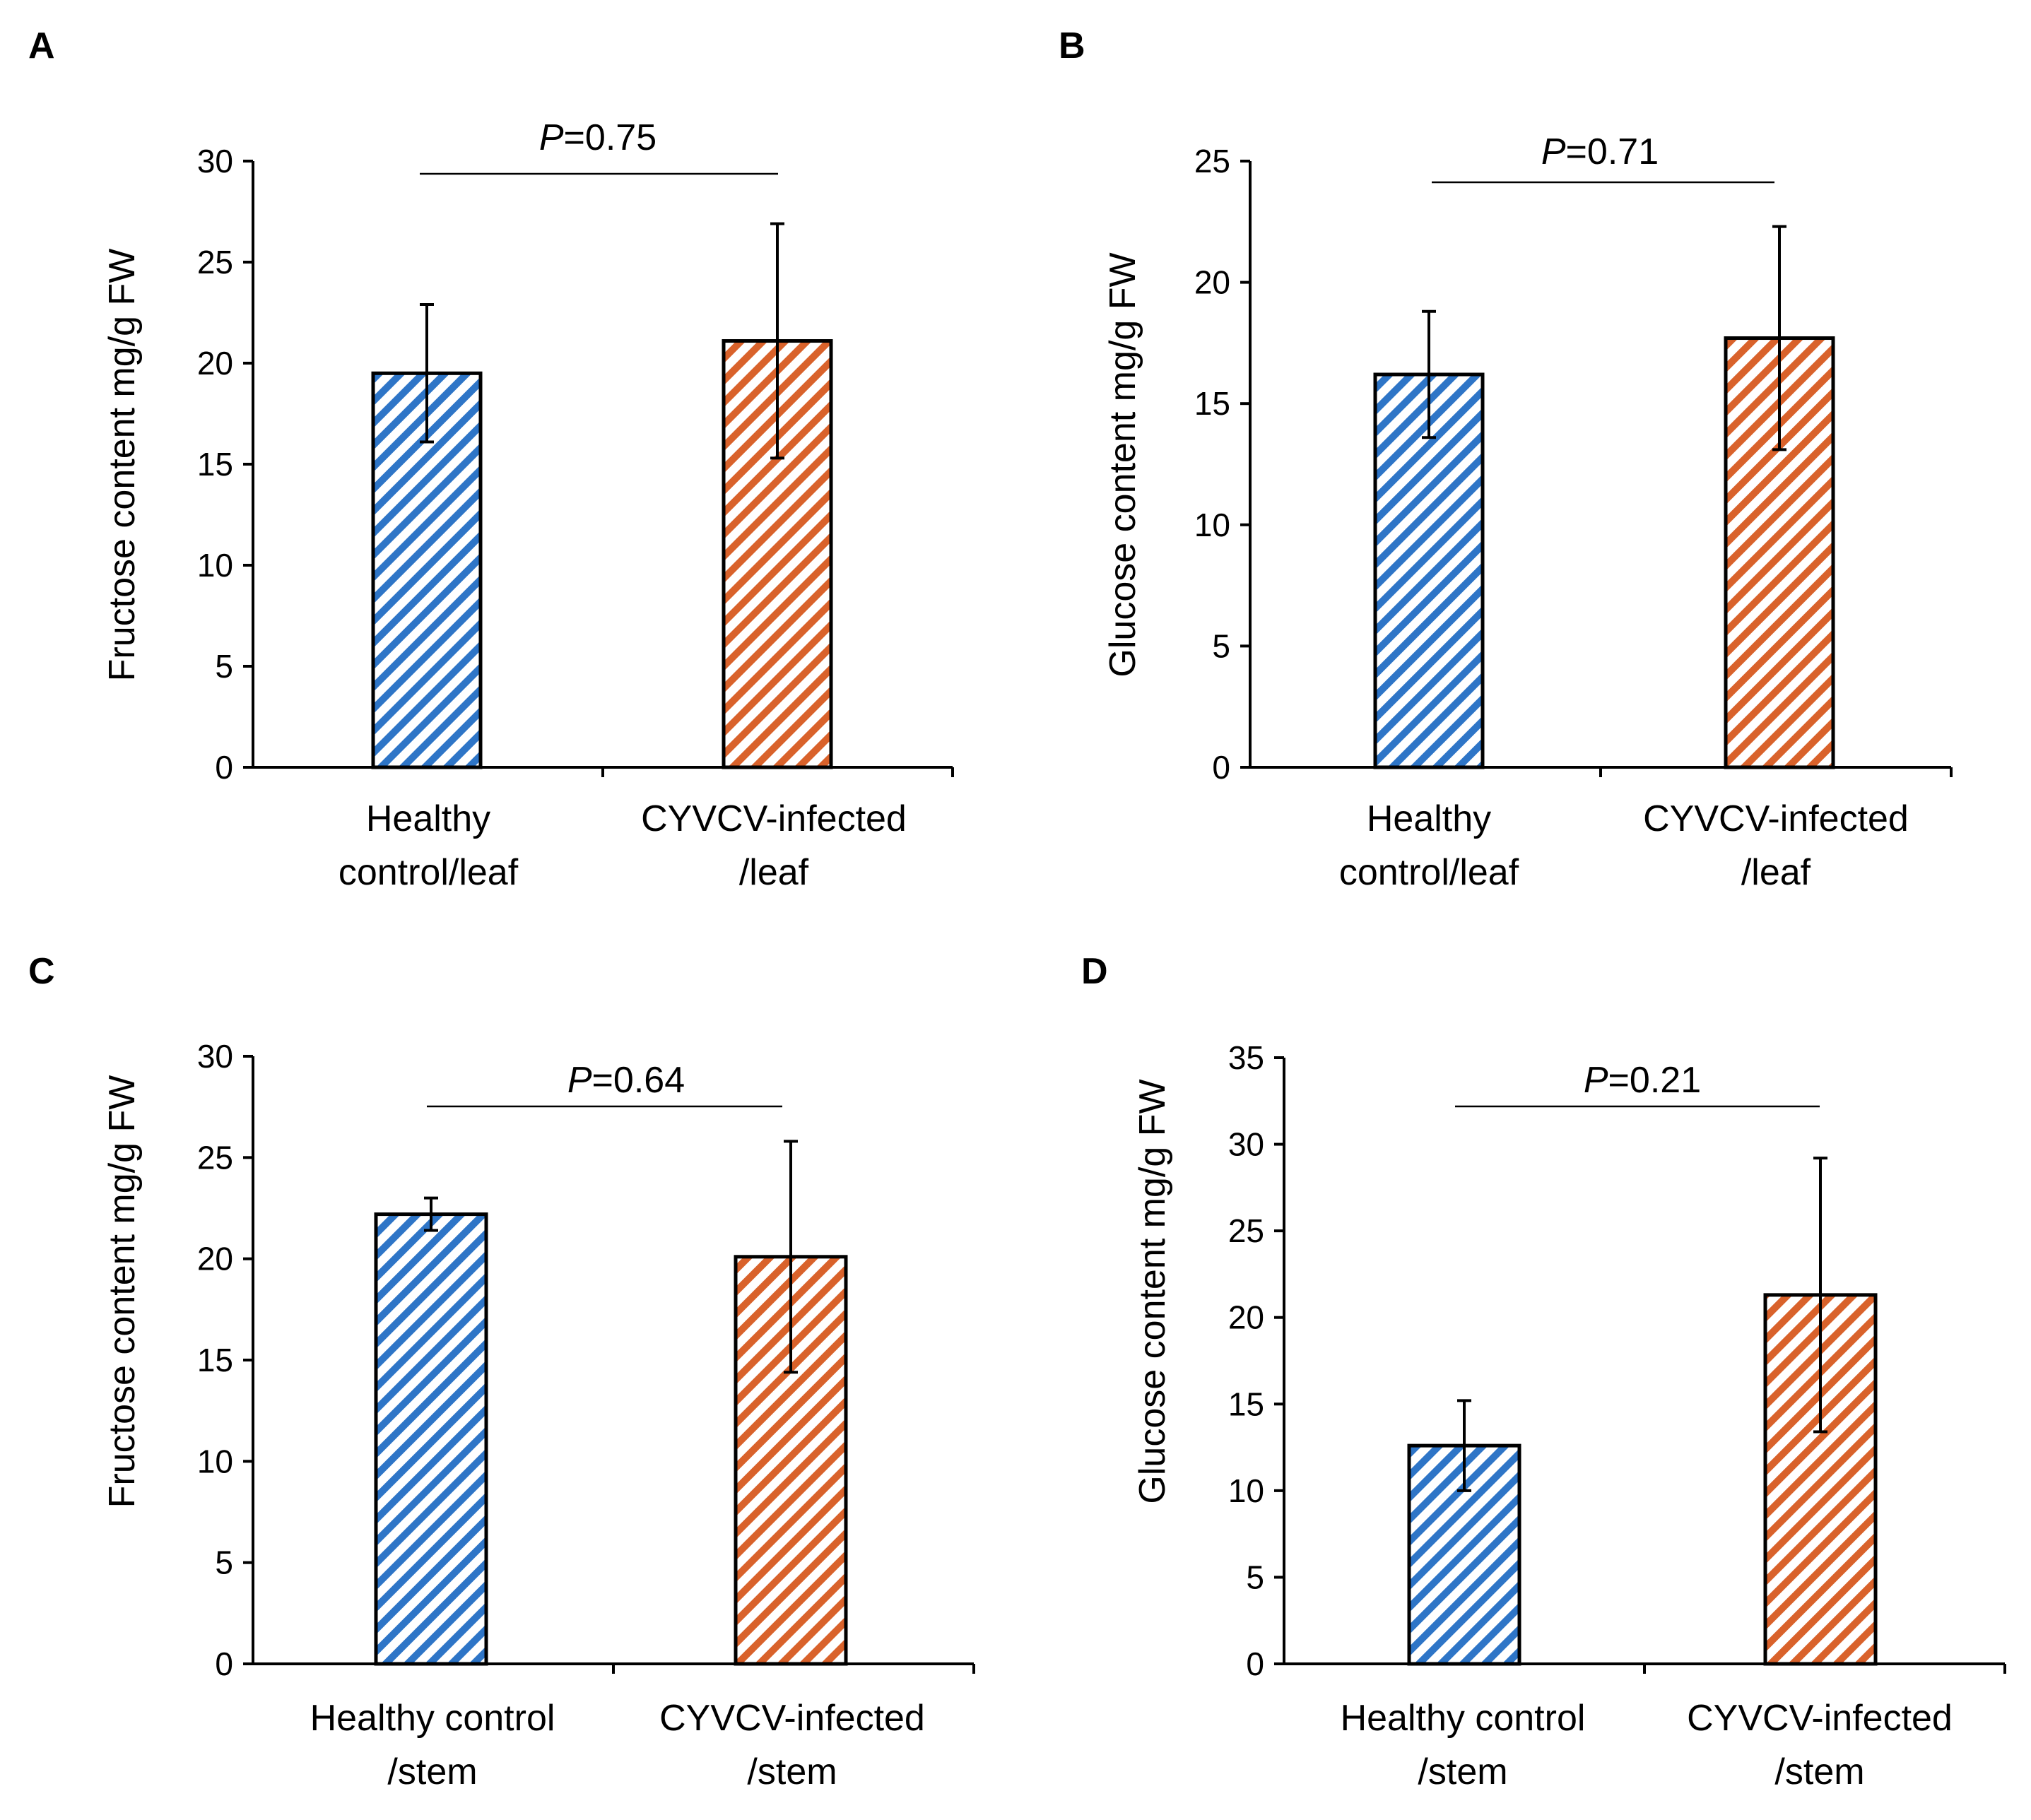  What do you see at coordinates (638, 1080) in the screenshot?
I see `p-number: =0.64` at bounding box center [638, 1080].